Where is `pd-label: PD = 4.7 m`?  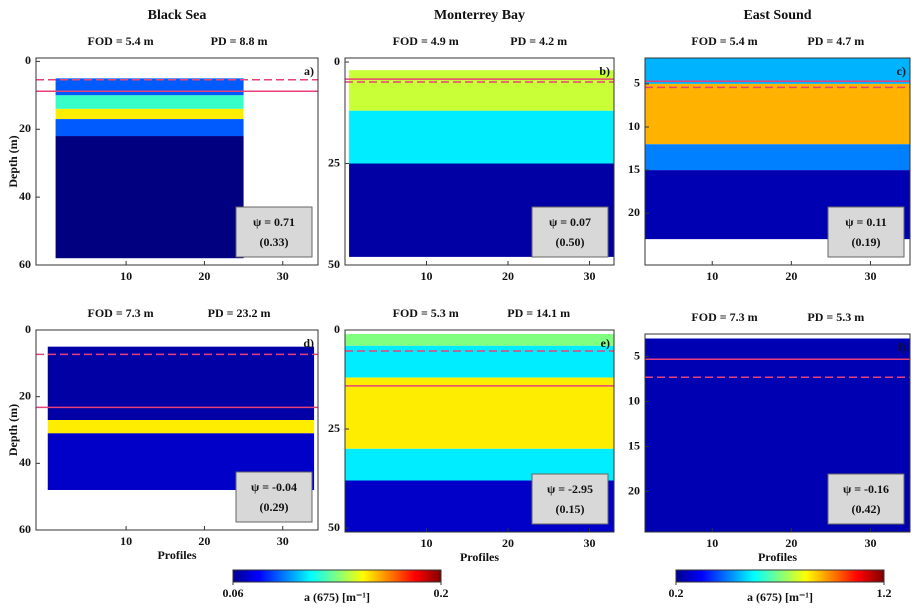 pd-label: PD = 4.7 m is located at coordinates (835, 41).